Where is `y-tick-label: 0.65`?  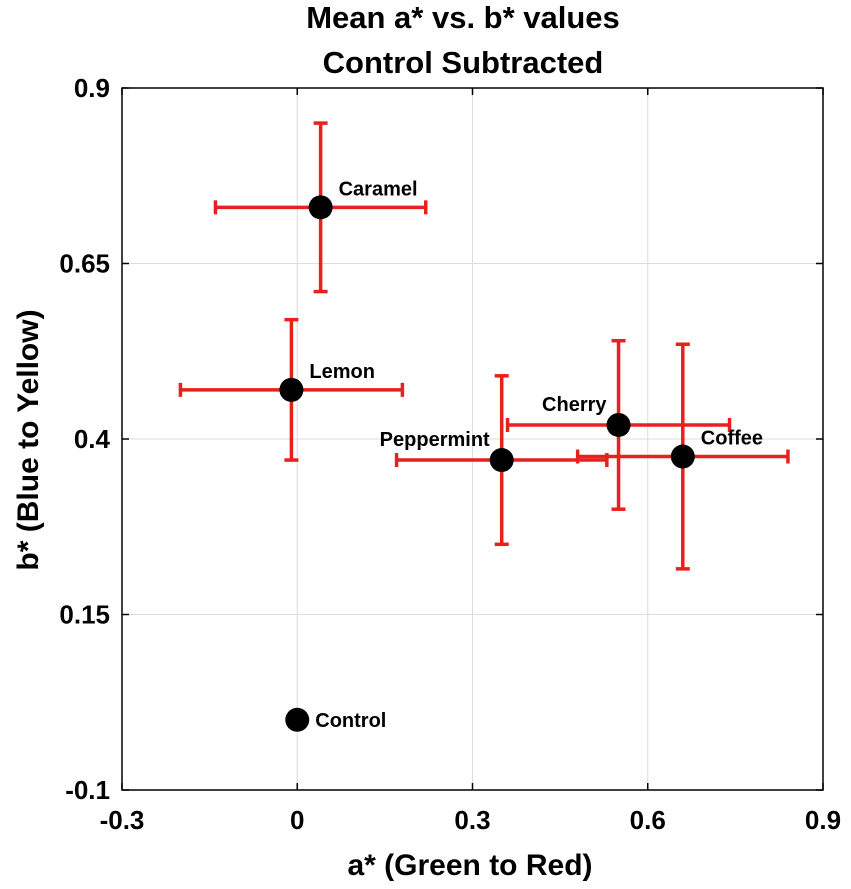 y-tick-label: 0.65 is located at coordinates (84, 264).